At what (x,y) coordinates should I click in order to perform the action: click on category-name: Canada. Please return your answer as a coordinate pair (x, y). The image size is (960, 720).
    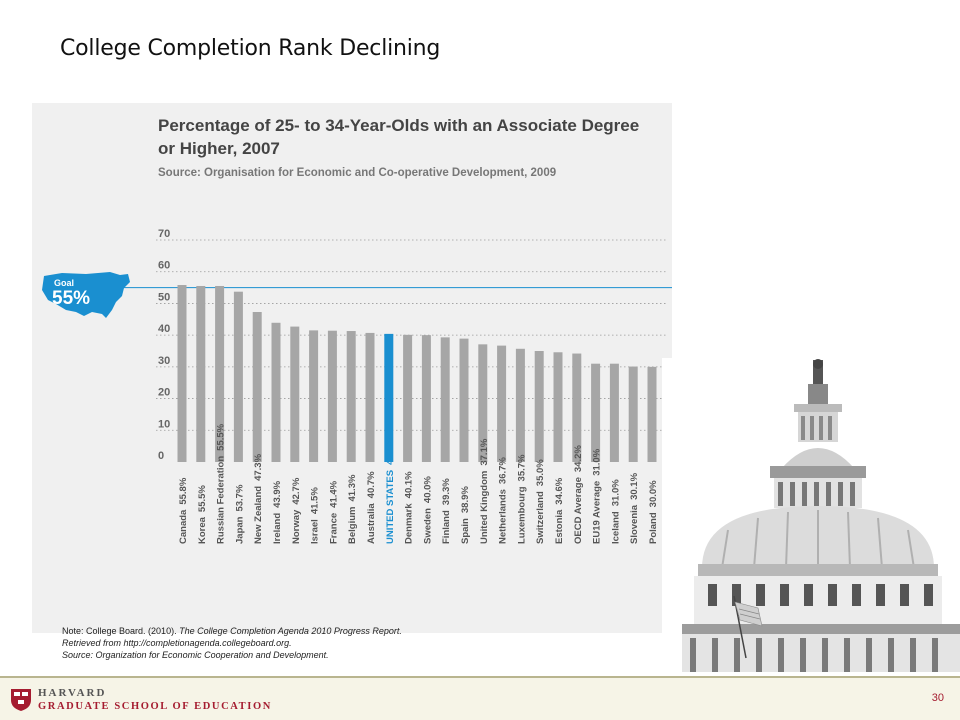
    Looking at the image, I should click on (183, 526).